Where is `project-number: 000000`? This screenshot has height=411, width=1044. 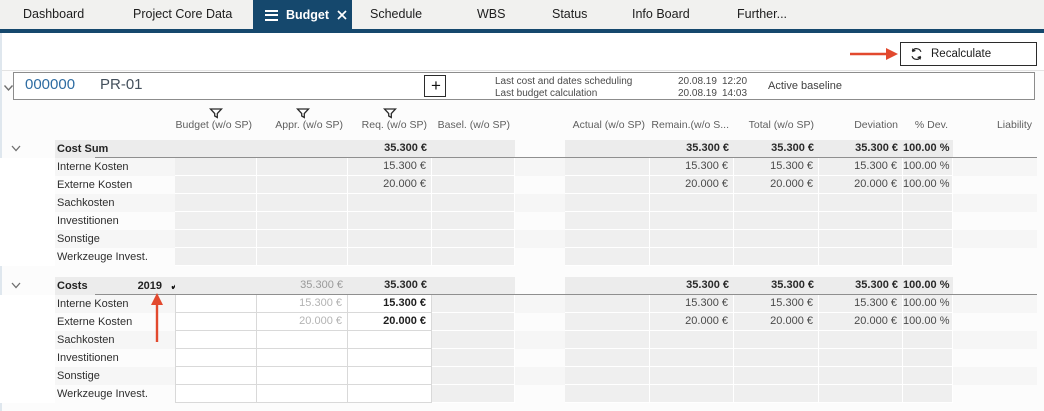
project-number: 000000 is located at coordinates (50, 84).